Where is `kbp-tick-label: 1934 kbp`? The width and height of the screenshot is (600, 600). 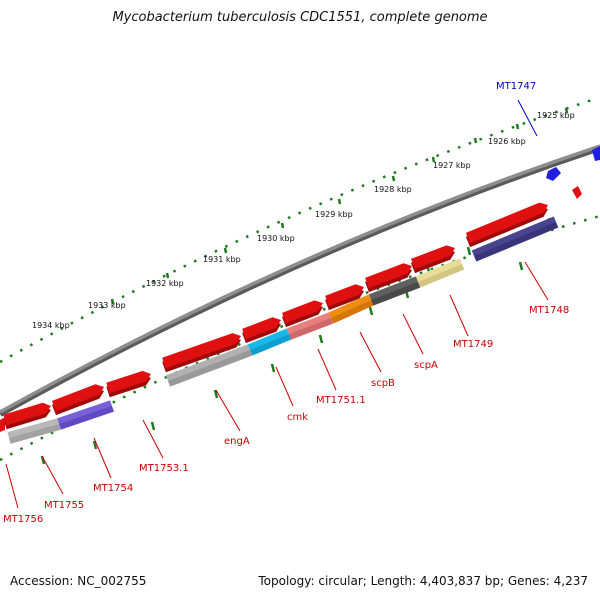
kbp-tick-label: 1934 kbp is located at coordinates (51, 325).